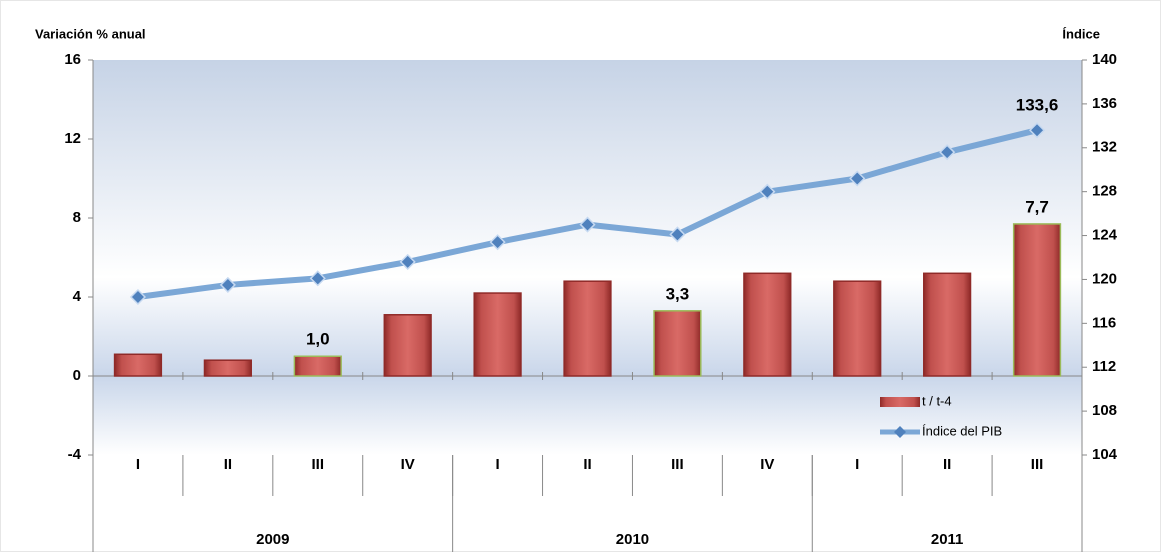 This screenshot has width=1161, height=552. What do you see at coordinates (1104, 59) in the screenshot?
I see `y2-tick-label: 140` at bounding box center [1104, 59].